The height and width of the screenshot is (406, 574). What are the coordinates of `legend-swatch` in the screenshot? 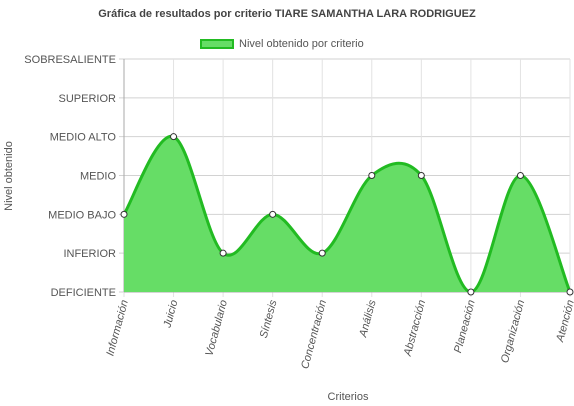 It's located at (217, 44).